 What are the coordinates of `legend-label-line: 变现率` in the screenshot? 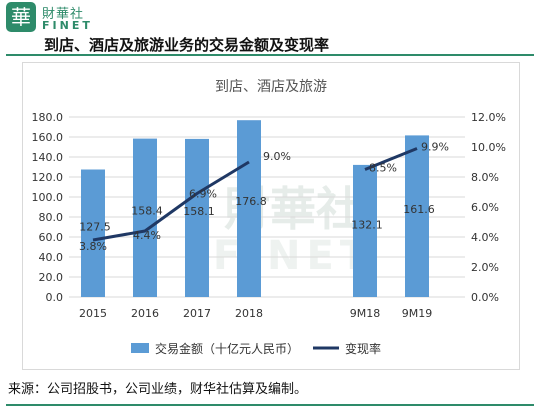 It's located at (363, 348).